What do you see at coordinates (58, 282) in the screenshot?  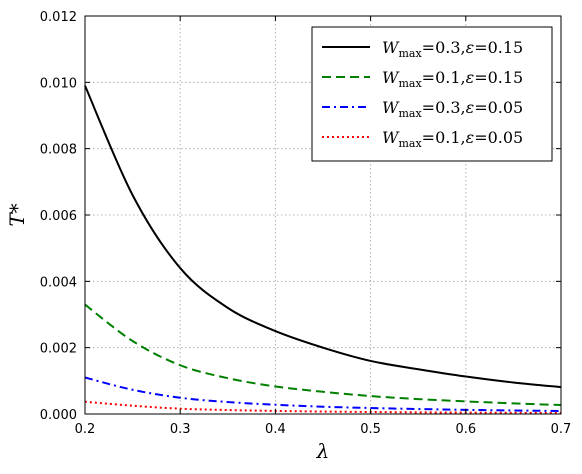 I see `y-tick-label: 0.004` at bounding box center [58, 282].